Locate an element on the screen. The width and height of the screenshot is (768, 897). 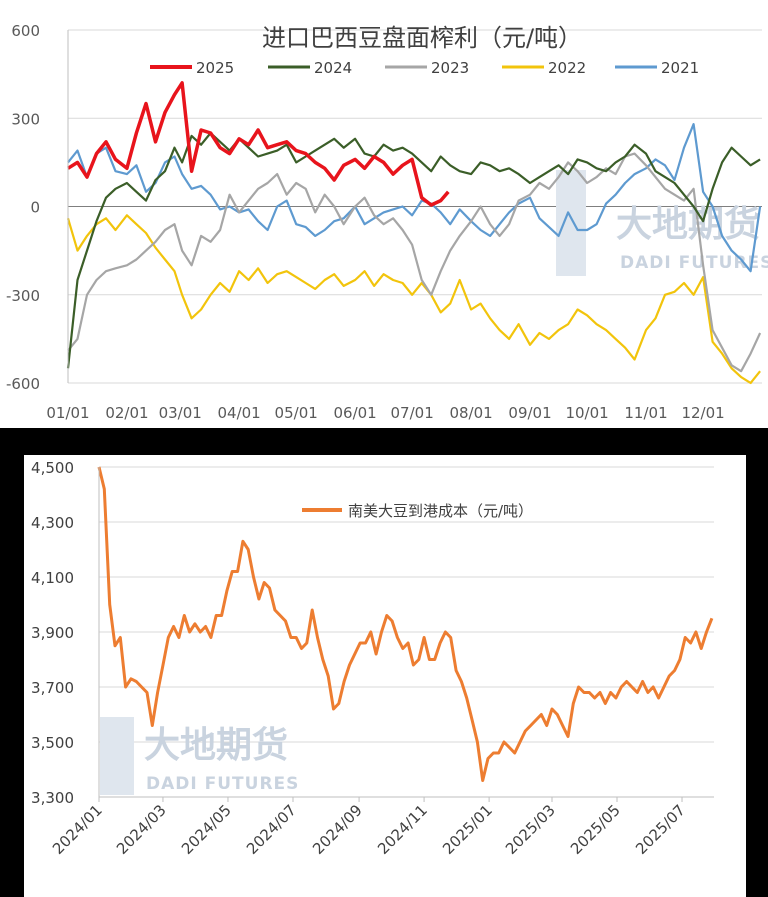
chart-1-legend: 2025 2024 2023 2022 2021 is located at coordinates (424, 68).